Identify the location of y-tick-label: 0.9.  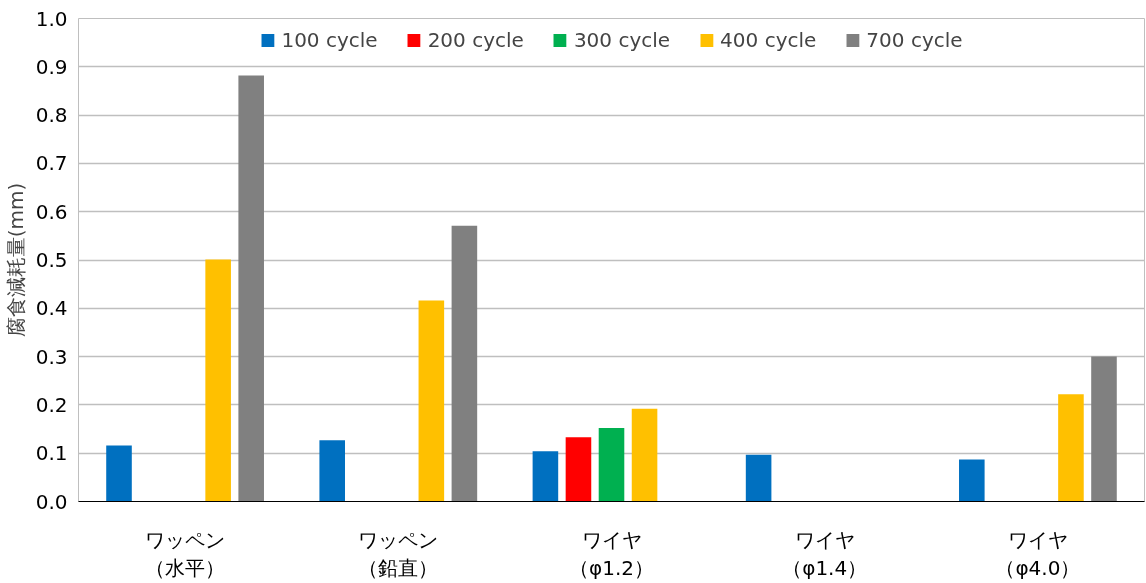
(51, 66).